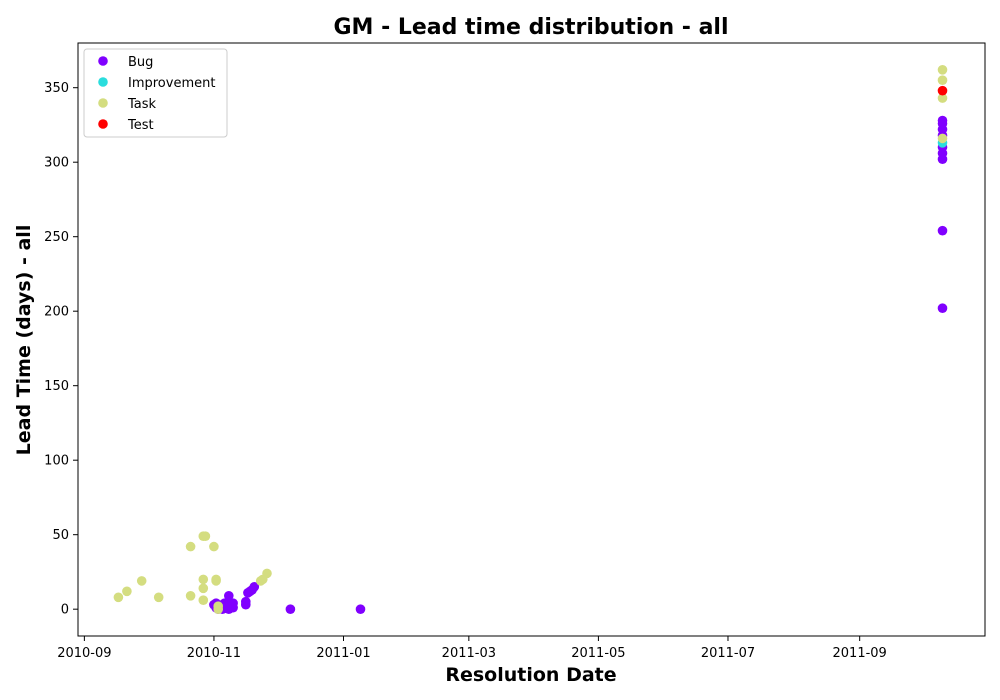  Describe the element at coordinates (65, 610) in the screenshot. I see `y-tick-label: 0` at that location.